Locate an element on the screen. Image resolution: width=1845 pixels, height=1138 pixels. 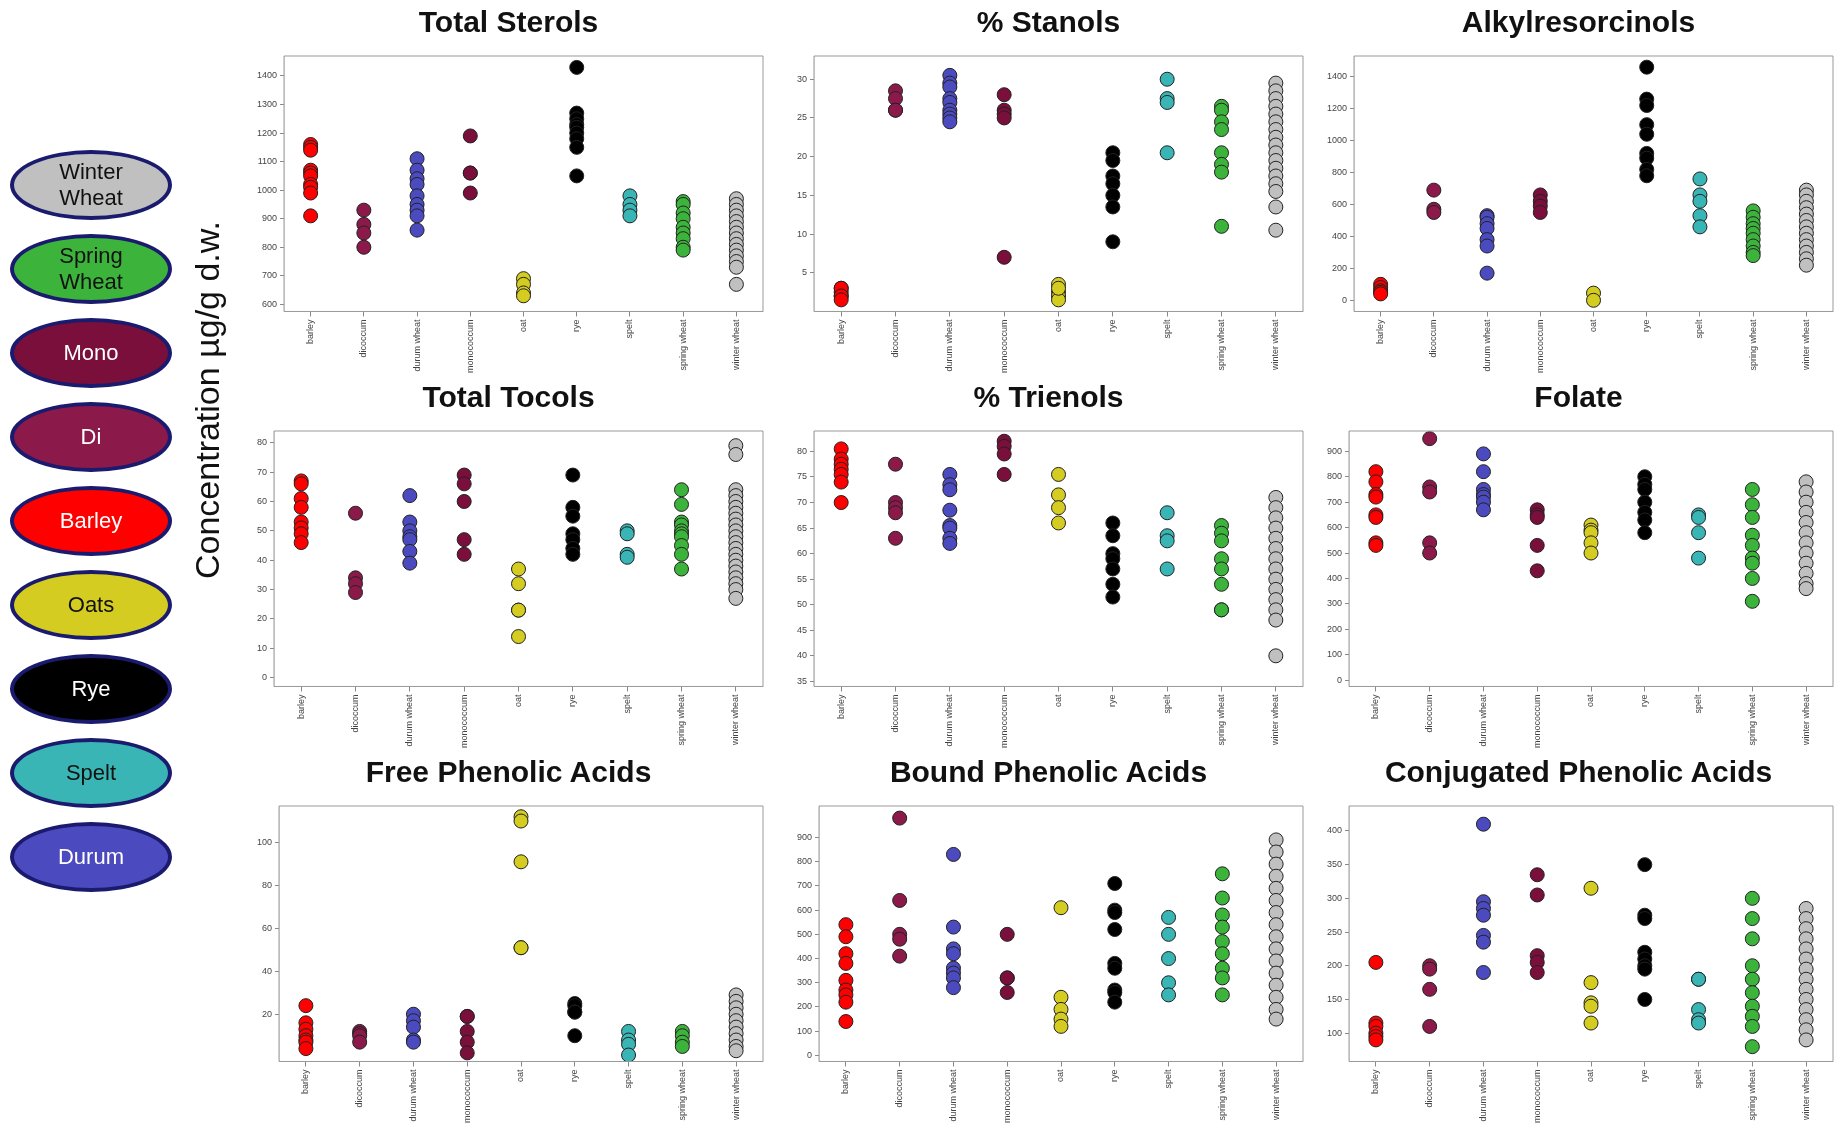
y-tick-label: 60 is located at coordinates (802, 553).